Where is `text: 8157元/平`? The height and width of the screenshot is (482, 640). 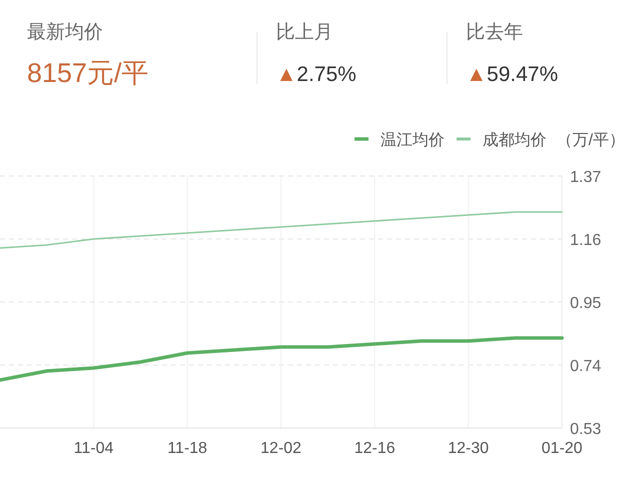
text: 8157元/平 is located at coordinates (88, 73).